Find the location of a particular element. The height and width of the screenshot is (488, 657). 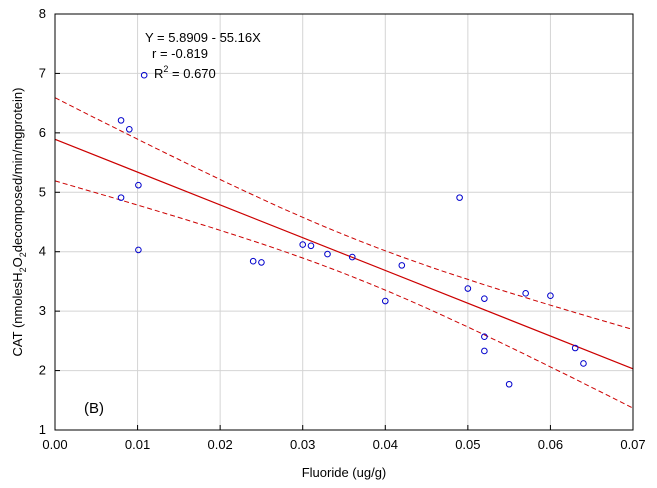

y-tick-label: 4 is located at coordinates (42, 251).